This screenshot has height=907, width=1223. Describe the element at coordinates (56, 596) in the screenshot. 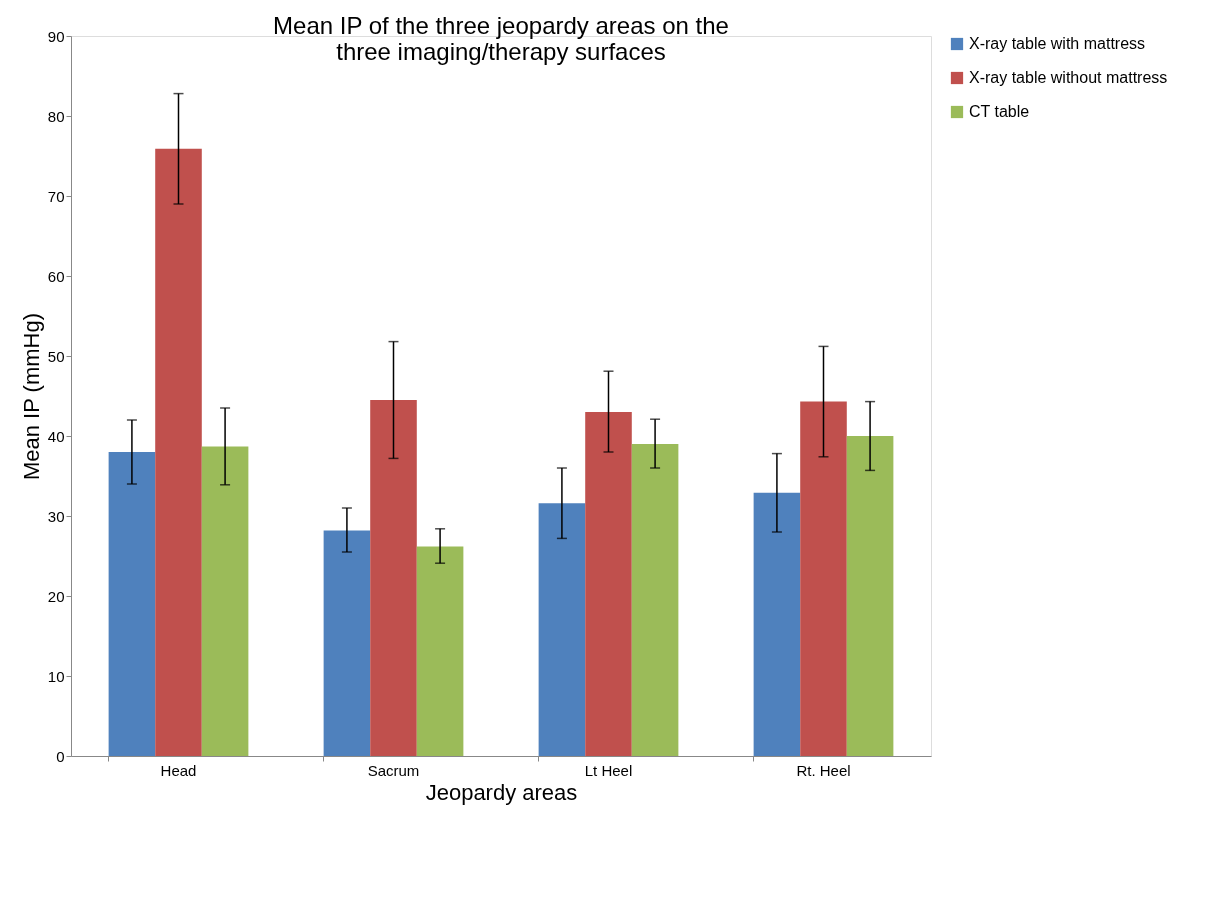

I see `y-tick-label: 20` at that location.